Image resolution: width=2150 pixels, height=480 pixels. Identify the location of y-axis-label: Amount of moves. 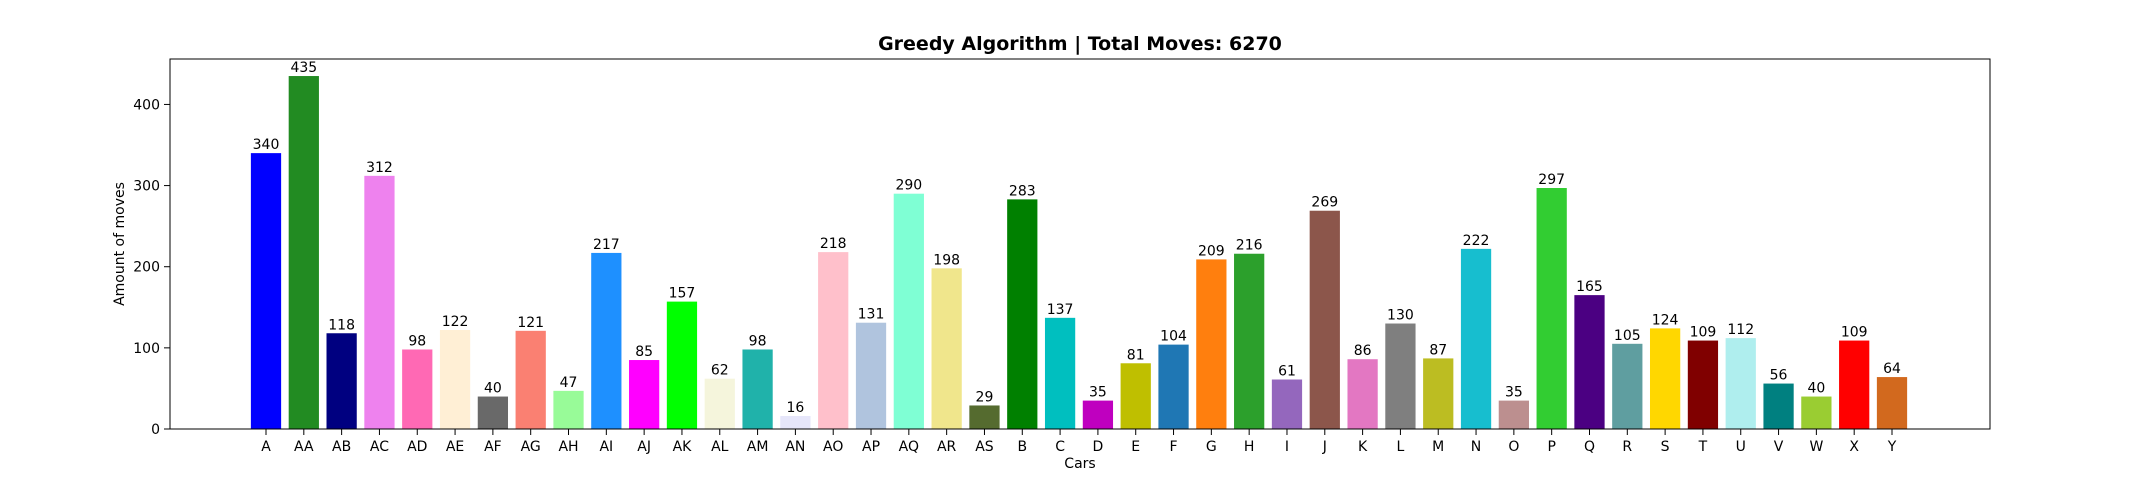
(120, 244).